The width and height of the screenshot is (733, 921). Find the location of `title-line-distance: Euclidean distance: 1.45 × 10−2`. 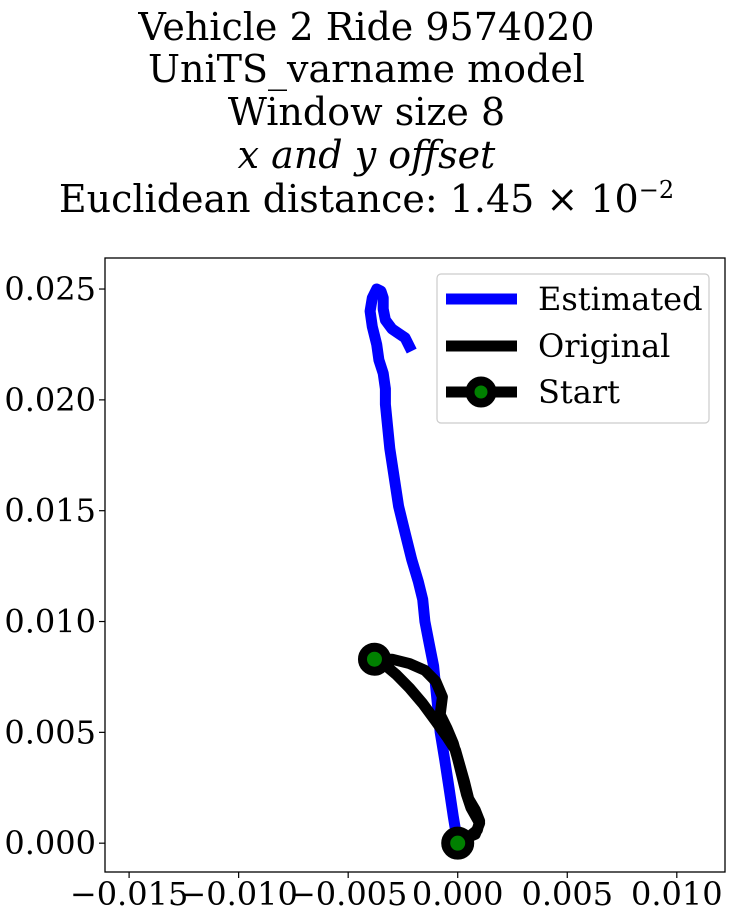

title-line-distance: Euclidean distance: 1.45 × 10−2 is located at coordinates (366, 198).